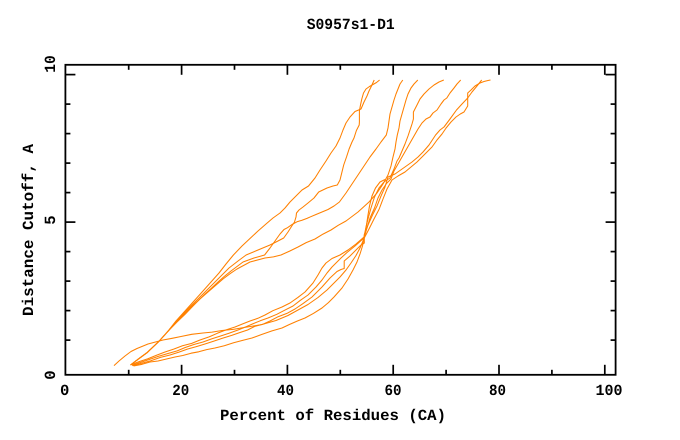 The height and width of the screenshot is (440, 680). What do you see at coordinates (609, 391) in the screenshot?
I see `svg-text: 100` at bounding box center [609, 391].